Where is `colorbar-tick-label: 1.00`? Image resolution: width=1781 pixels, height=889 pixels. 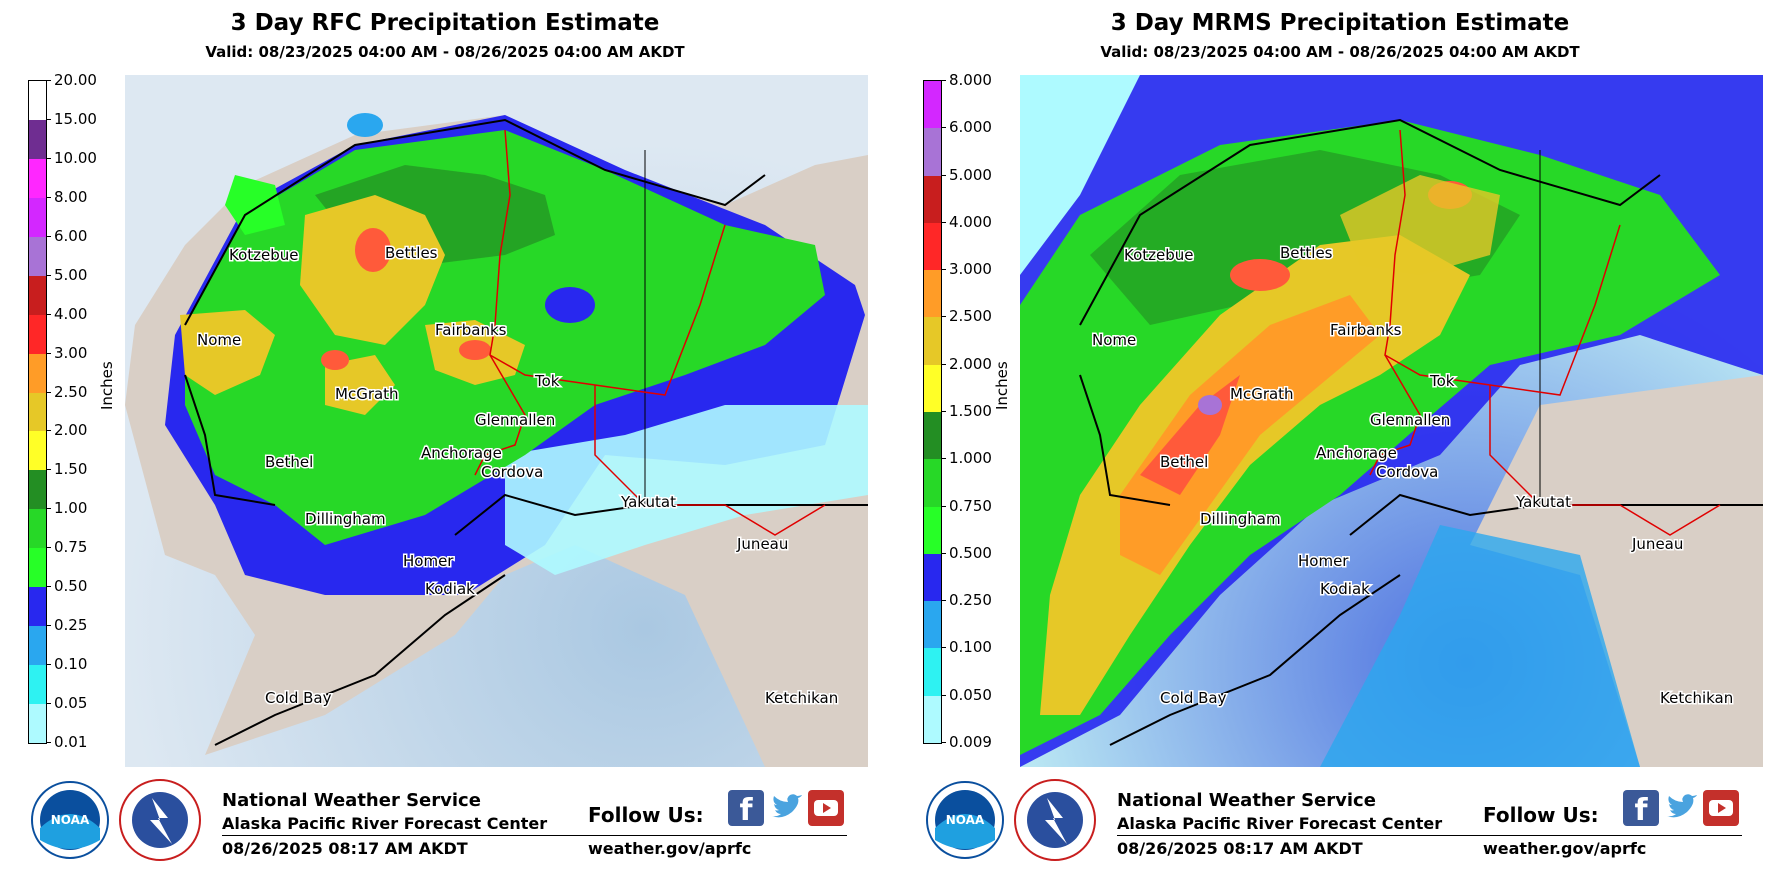 colorbar-tick-label: 1.00 is located at coordinates (71, 508).